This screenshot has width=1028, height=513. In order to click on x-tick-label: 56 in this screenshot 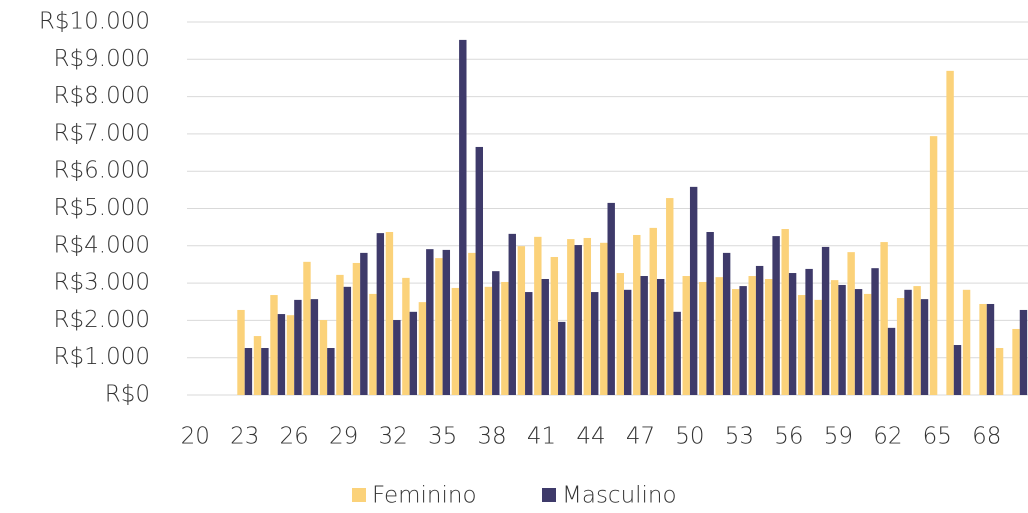, I will do `click(788, 437)`.